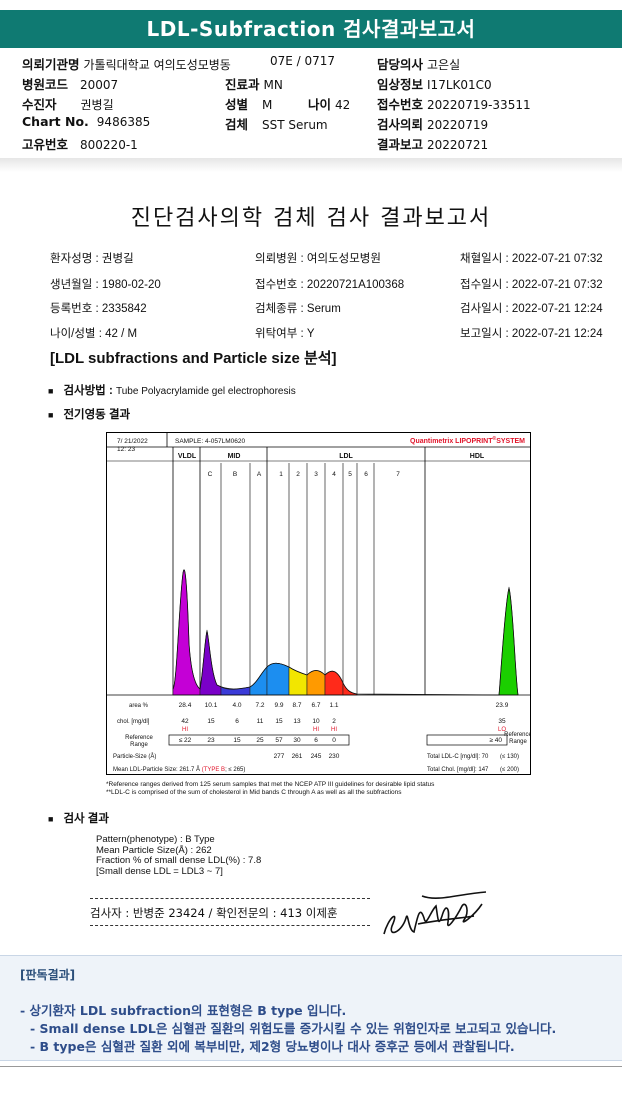 The image size is (622, 1116). What do you see at coordinates (303, 61) in the screenshot?
I see `ward-code: 07E / 0717` at bounding box center [303, 61].